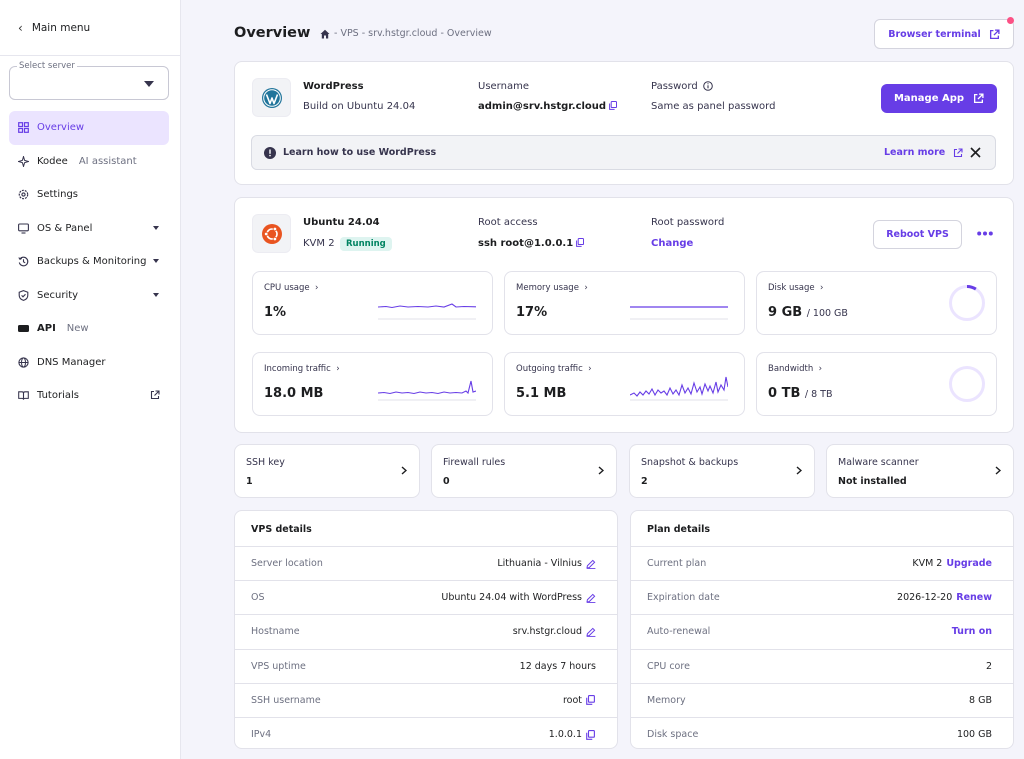 Image resolution: width=1024 pixels, height=759 pixels. Describe the element at coordinates (784, 393) in the screenshot. I see `bandwidth-used: 0 TB` at that location.